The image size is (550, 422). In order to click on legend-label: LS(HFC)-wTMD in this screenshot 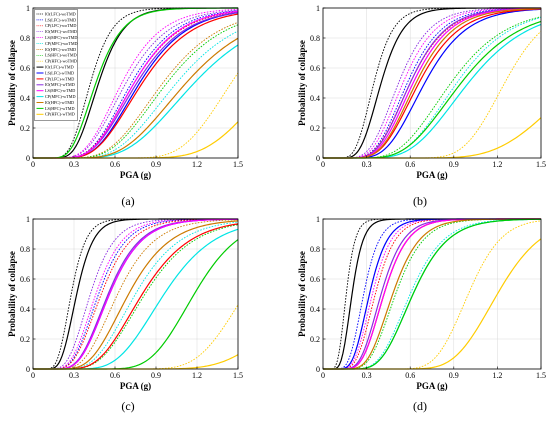, I will do `click(60, 108)`.